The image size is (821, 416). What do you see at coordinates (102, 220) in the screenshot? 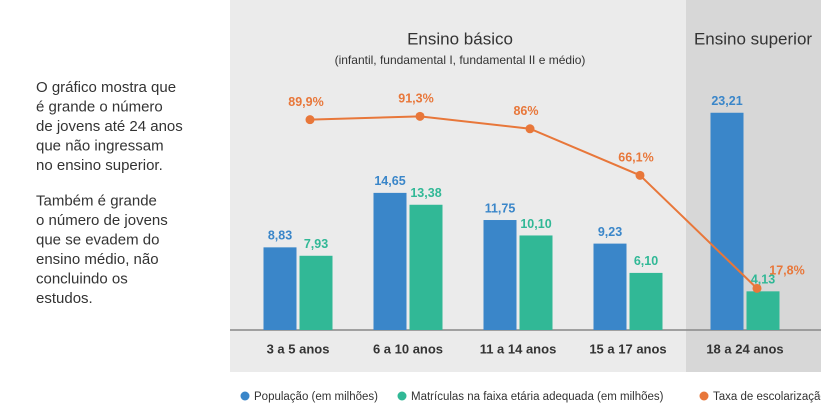
I see `sidebar-text: o número de jovens` at bounding box center [102, 220].